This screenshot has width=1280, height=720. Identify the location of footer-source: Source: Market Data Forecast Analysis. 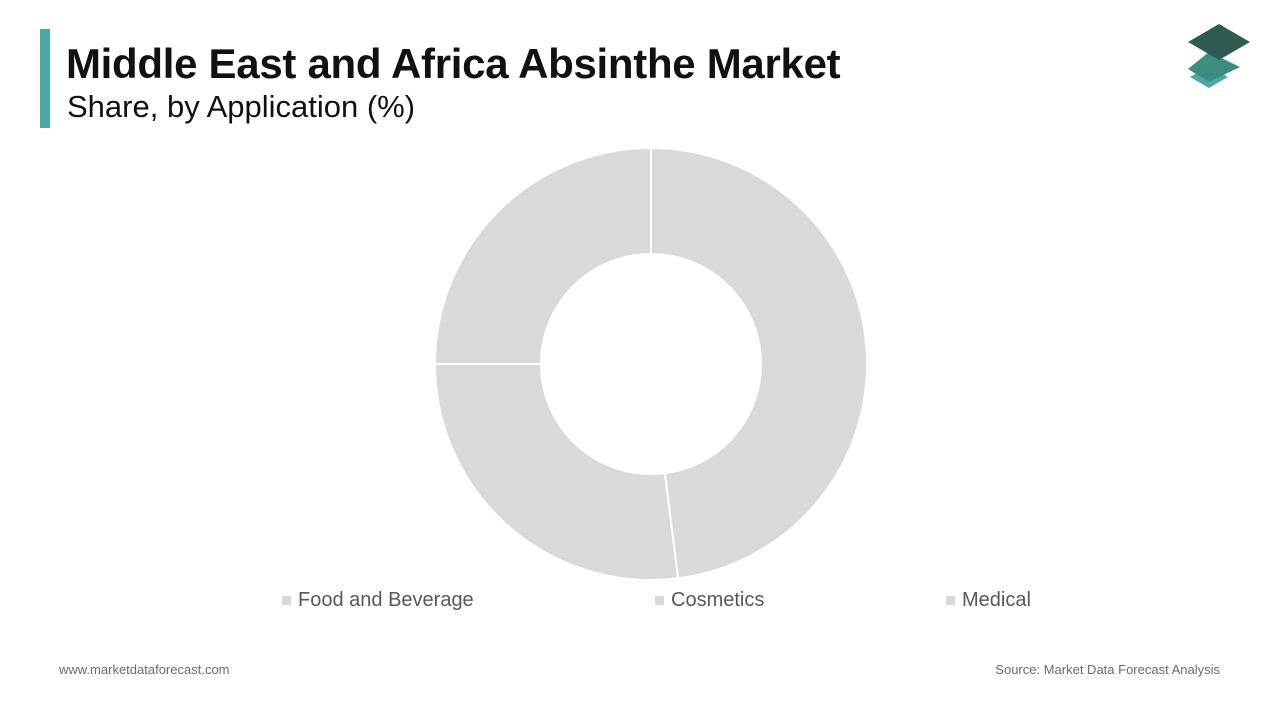
(1107, 669).